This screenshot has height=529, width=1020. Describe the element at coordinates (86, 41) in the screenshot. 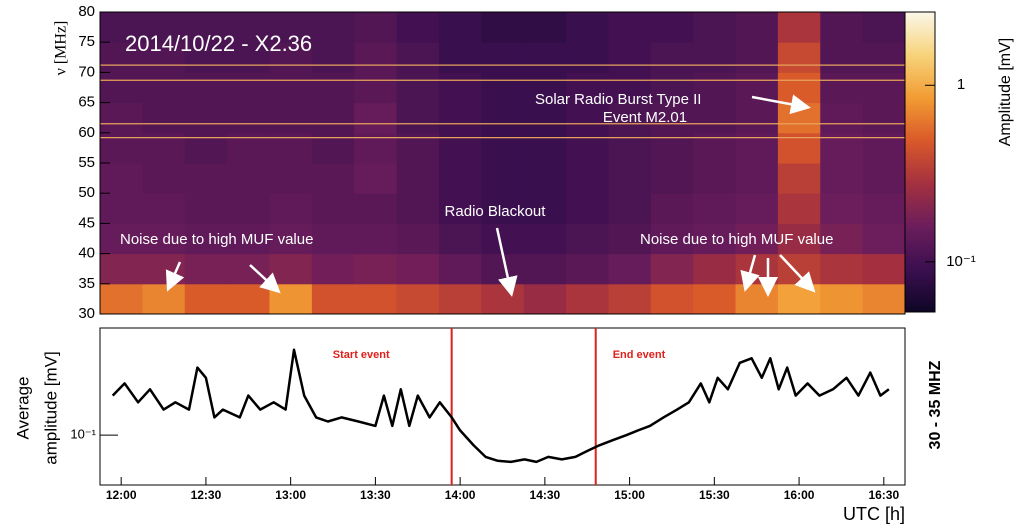

I see `y-tick-label: 75` at that location.